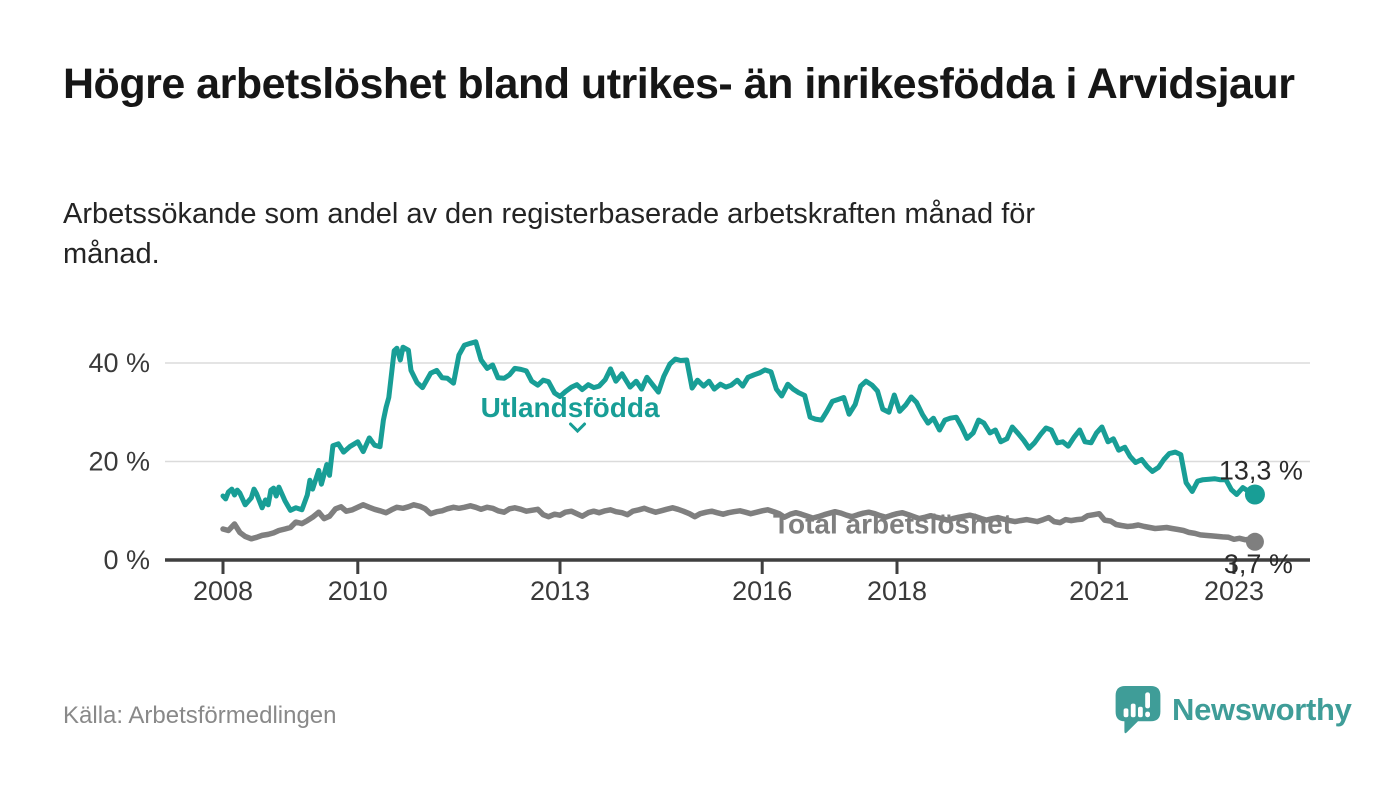 The width and height of the screenshot is (1400, 794). Describe the element at coordinates (741, 523) in the screenshot. I see `series-line-total` at that location.